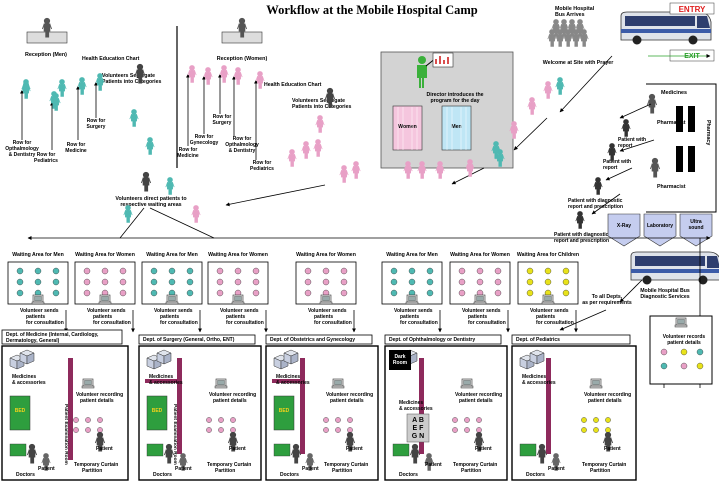 The width and height of the screenshot is (719, 483). I want to click on patient-diag-1a: Patient with diagnostic, so click(595, 201).